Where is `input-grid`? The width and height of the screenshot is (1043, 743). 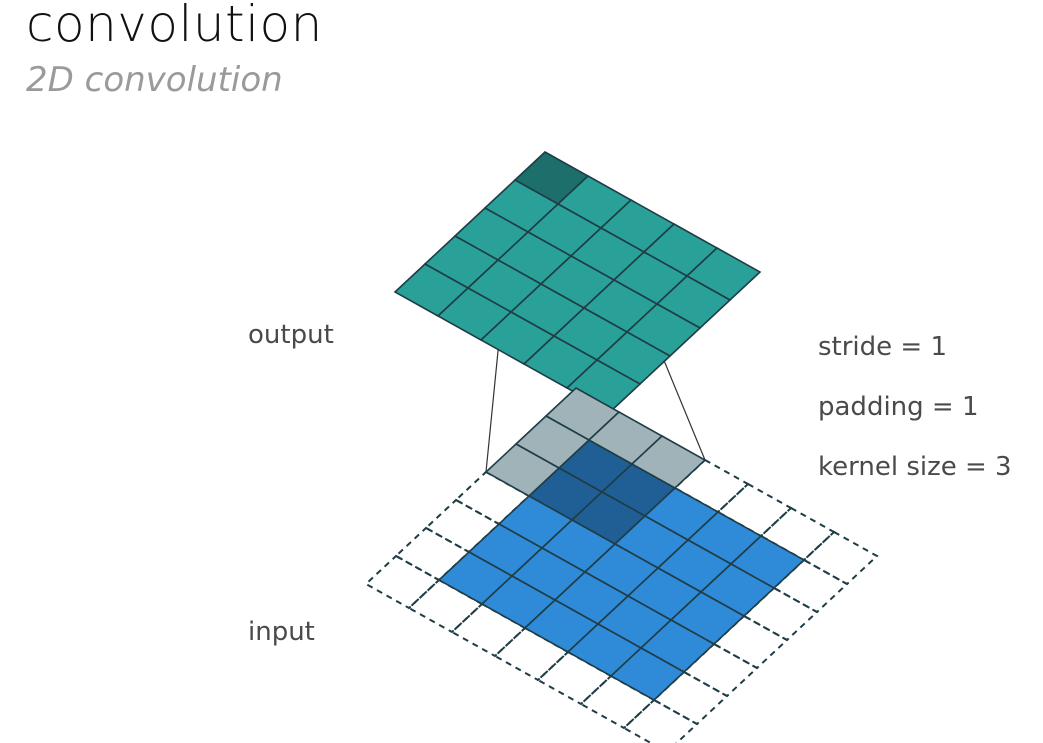
input-grid is located at coordinates (621, 570).